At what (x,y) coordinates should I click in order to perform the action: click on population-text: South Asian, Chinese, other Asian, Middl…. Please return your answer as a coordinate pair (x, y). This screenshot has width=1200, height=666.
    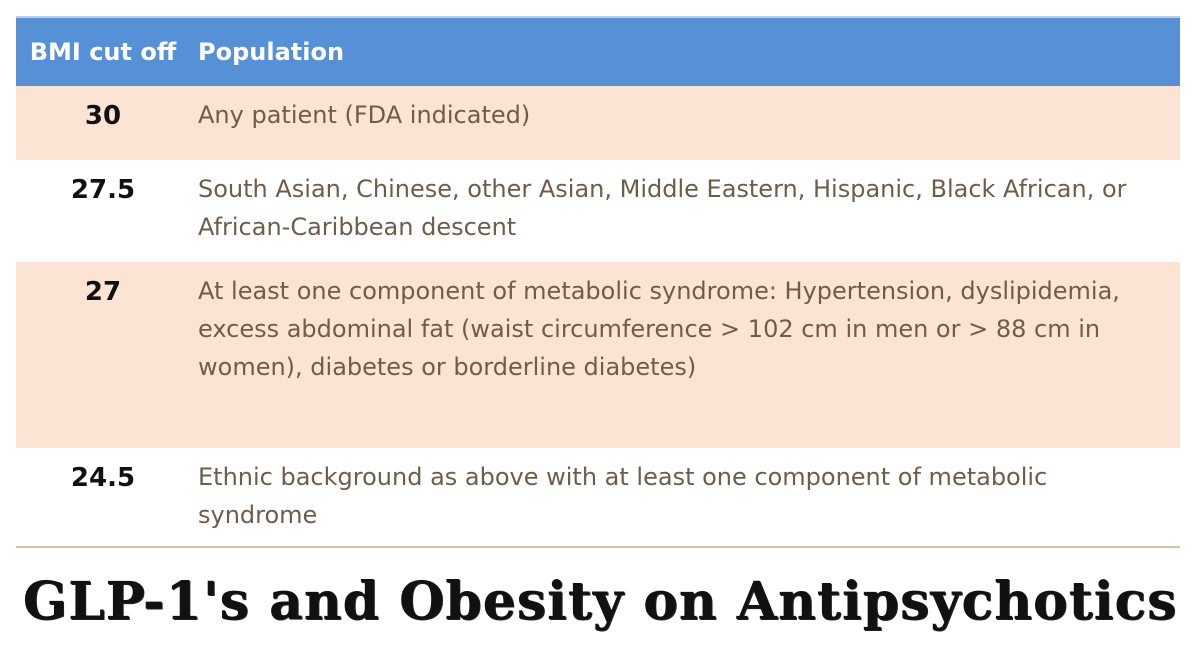
    Looking at the image, I should click on (662, 208).